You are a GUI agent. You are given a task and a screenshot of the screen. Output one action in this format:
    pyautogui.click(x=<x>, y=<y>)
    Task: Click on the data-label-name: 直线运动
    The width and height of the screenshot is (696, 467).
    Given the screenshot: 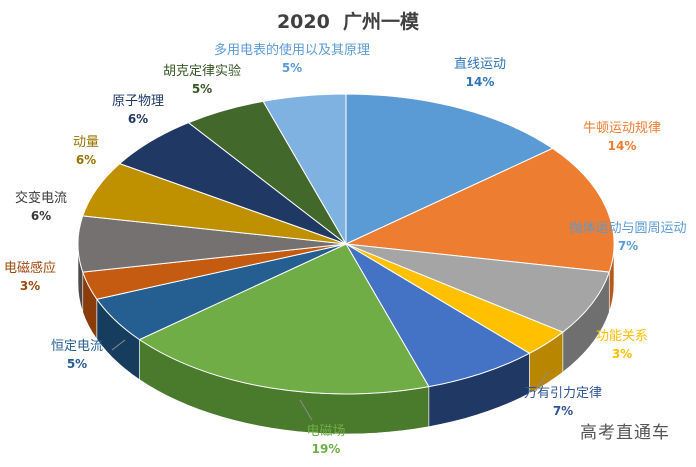 What is the action you would take?
    pyautogui.click(x=480, y=64)
    